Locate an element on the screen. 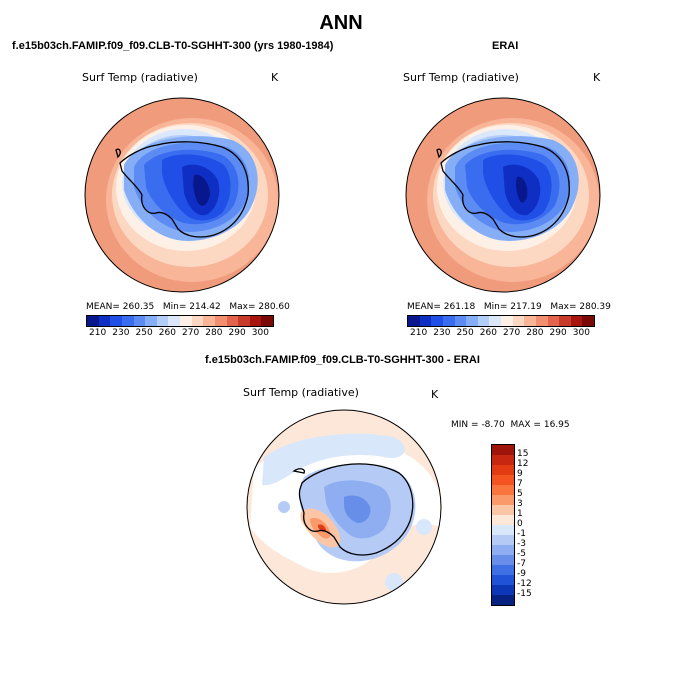 The width and height of the screenshot is (682, 681). right-panel-title: ERAI is located at coordinates (505, 46).